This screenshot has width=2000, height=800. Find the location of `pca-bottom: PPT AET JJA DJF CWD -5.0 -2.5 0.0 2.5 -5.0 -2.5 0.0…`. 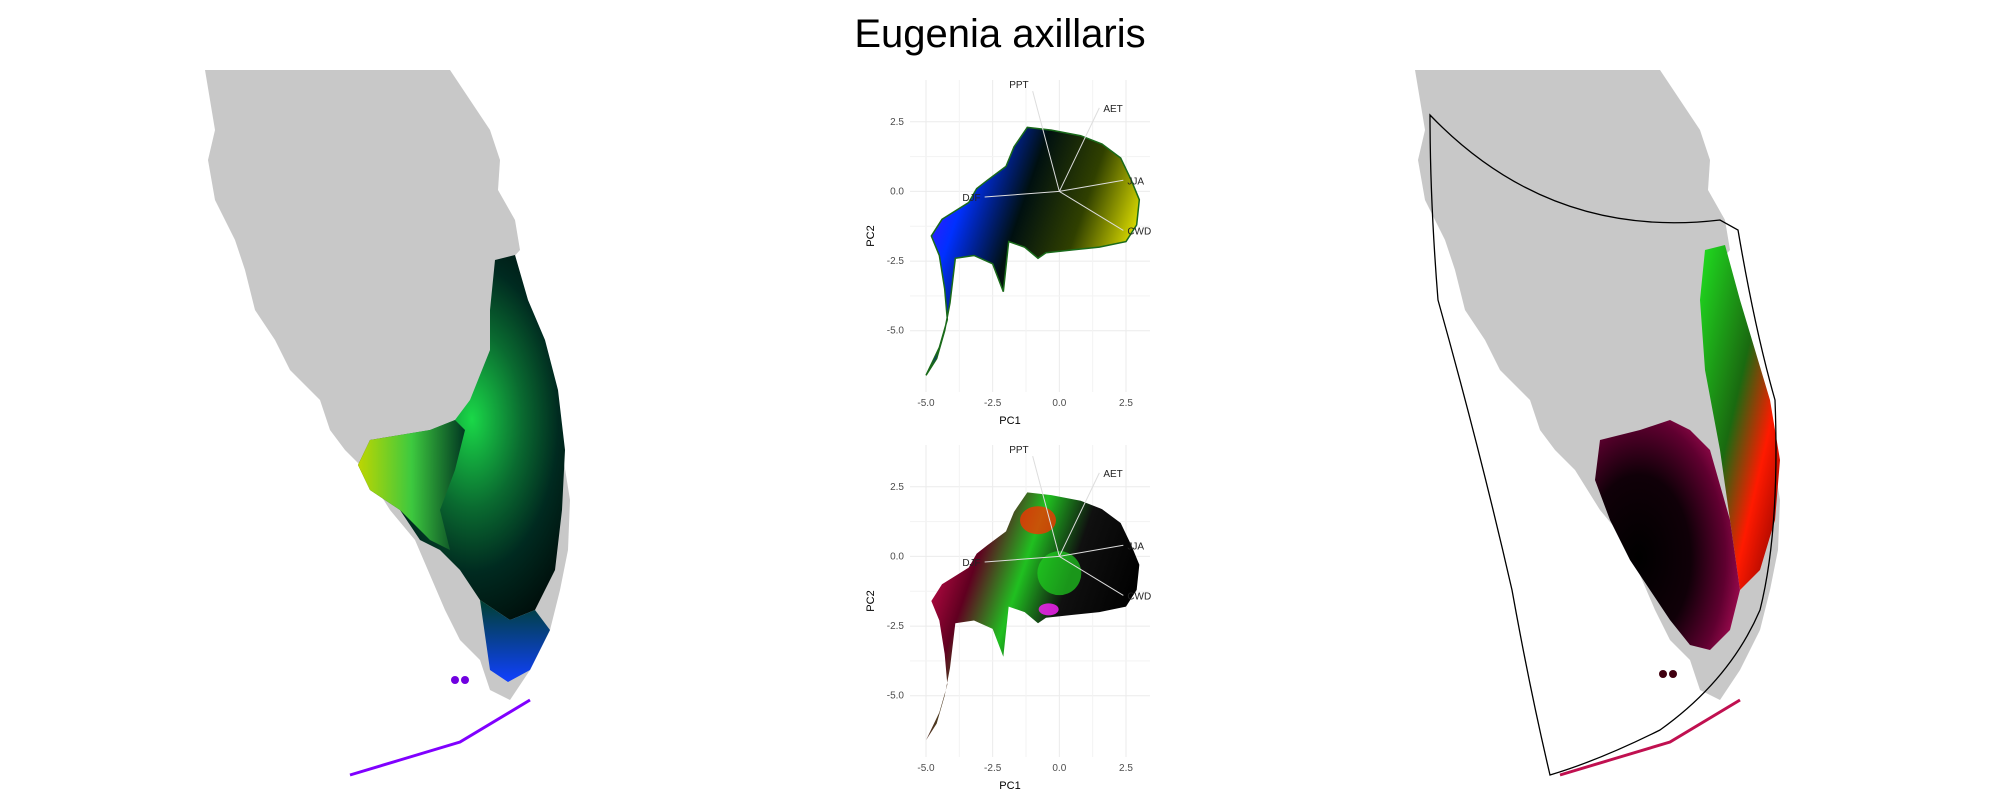

pca-bottom: PPT AET JJA DJF CWD -5.0 -2.5 0.0 2.5 -5.0 -2.5 0.0… is located at coordinates (1008, 618).